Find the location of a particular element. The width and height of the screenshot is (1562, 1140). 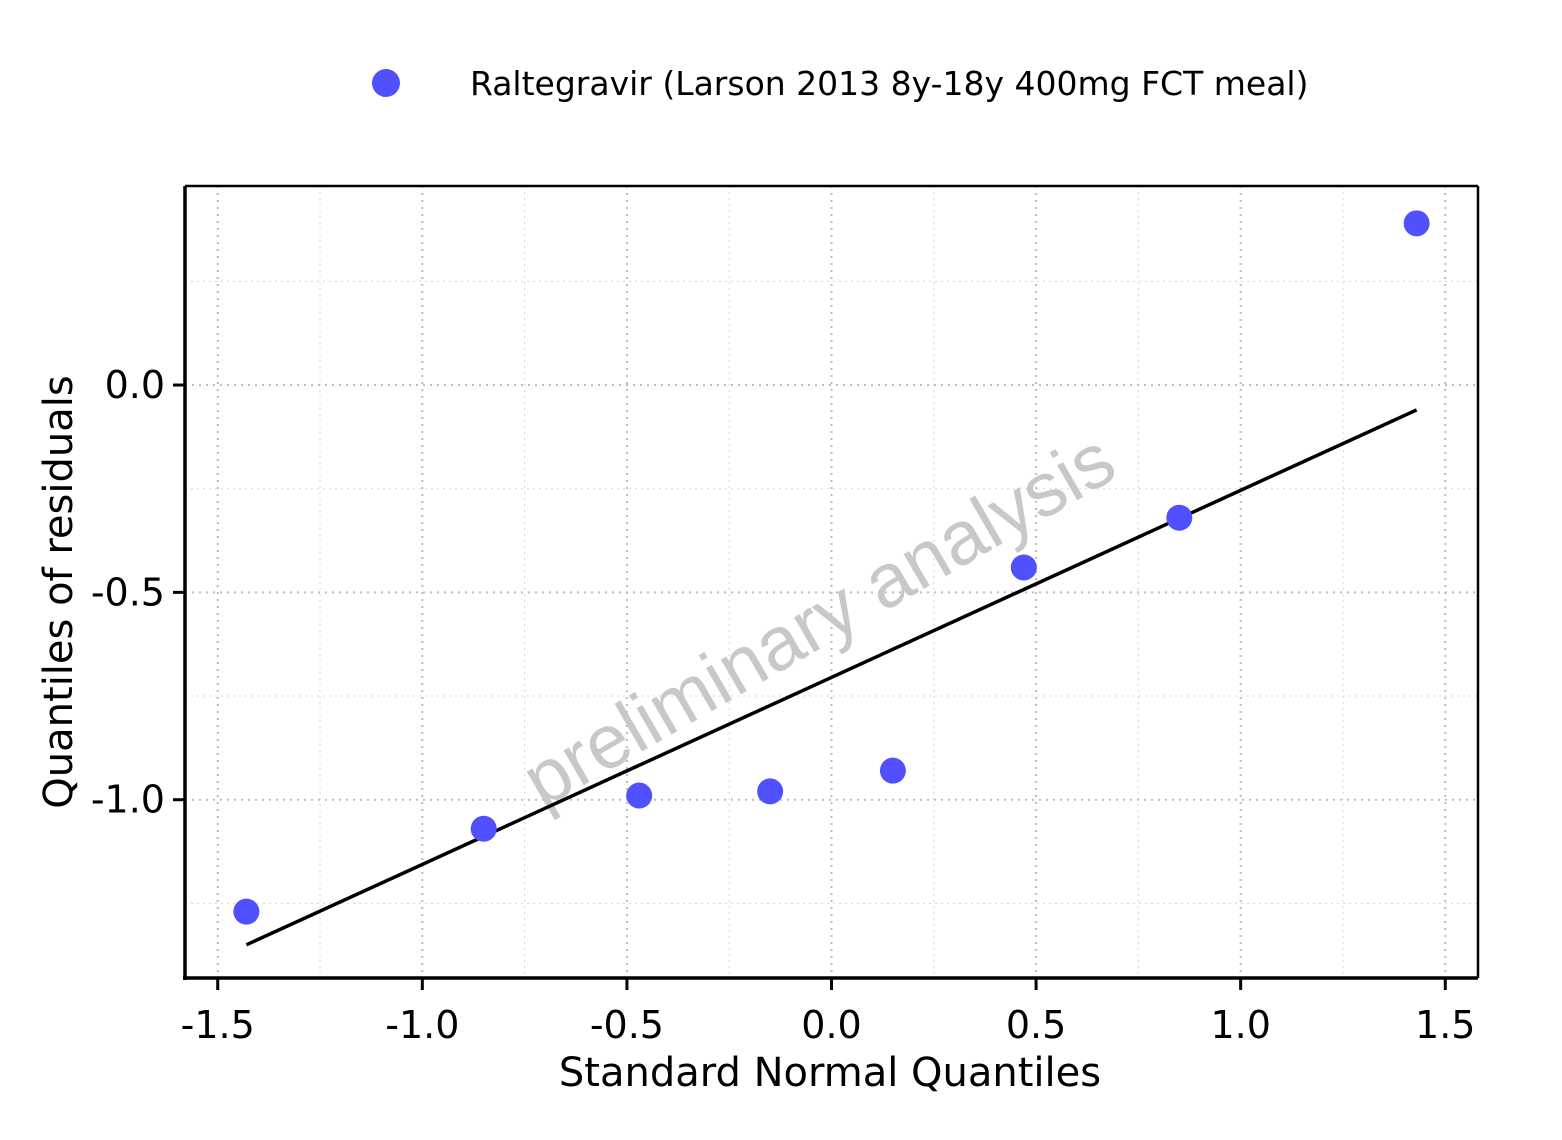

y-tick-labels: -1.0 -0.5 0.0 is located at coordinates (128, 592).